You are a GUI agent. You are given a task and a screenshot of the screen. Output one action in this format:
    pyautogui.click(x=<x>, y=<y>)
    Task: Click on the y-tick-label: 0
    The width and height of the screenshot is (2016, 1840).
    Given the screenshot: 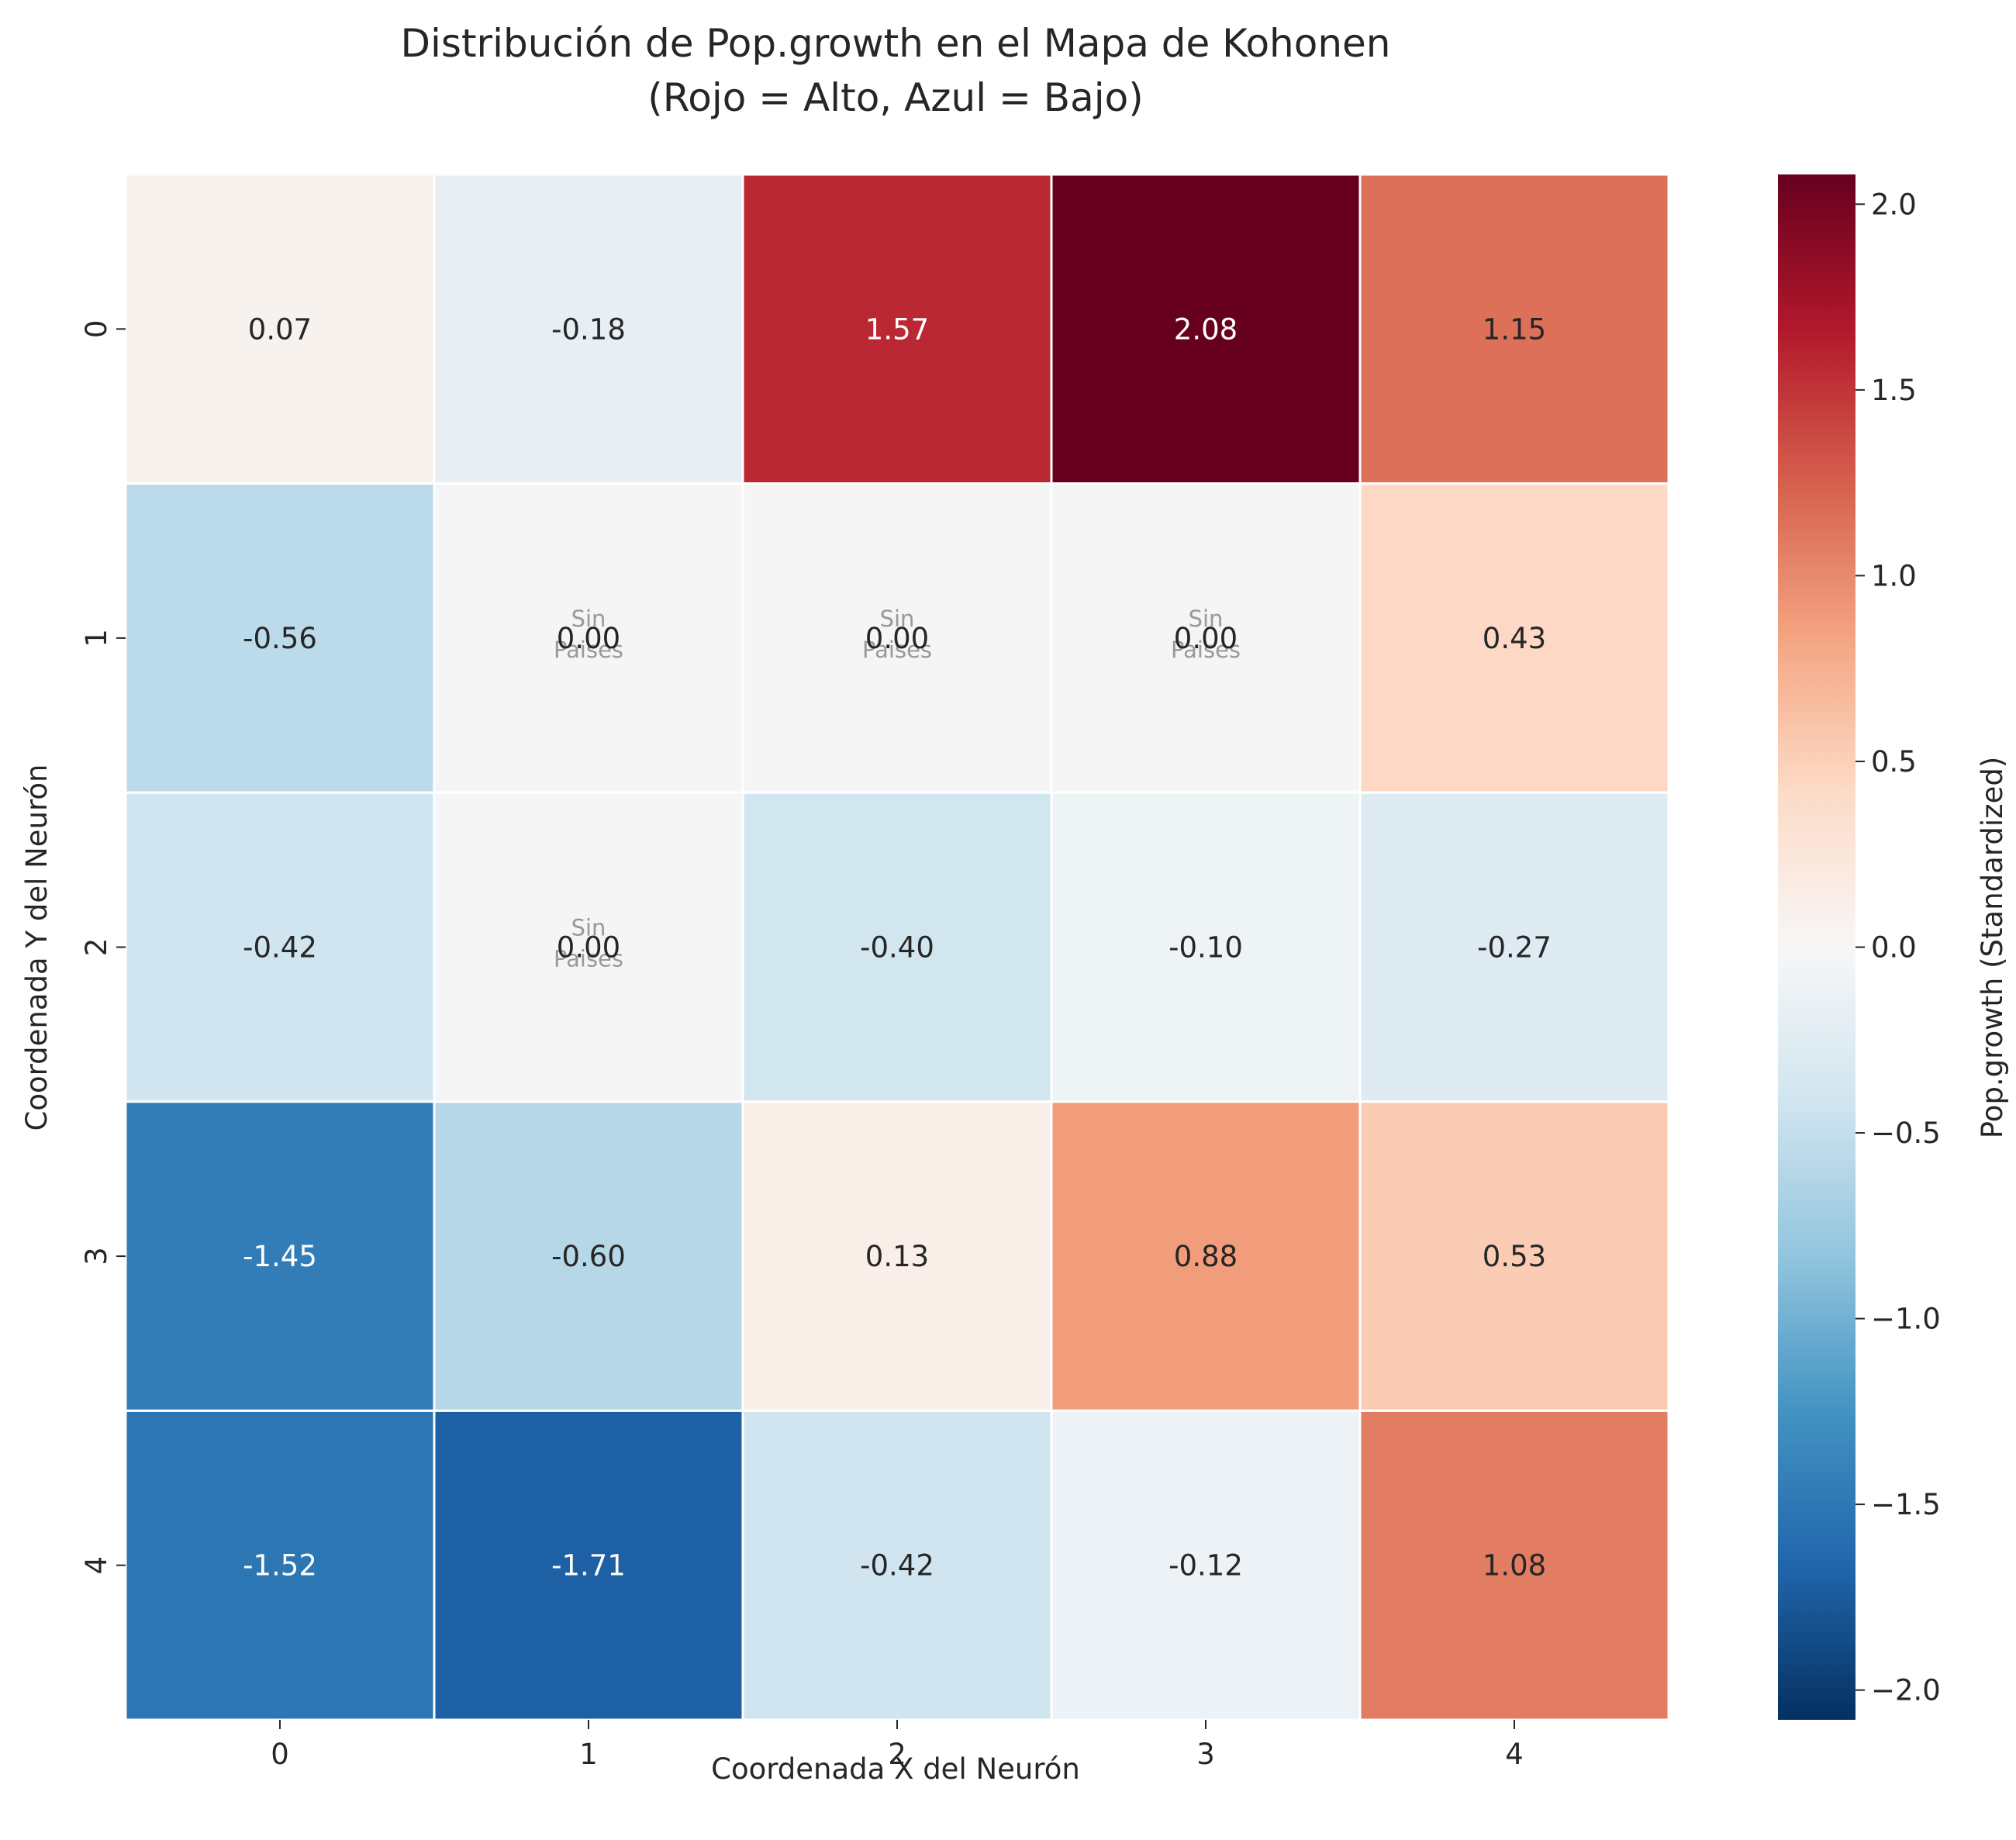 What is the action you would take?
    pyautogui.click(x=96, y=329)
    